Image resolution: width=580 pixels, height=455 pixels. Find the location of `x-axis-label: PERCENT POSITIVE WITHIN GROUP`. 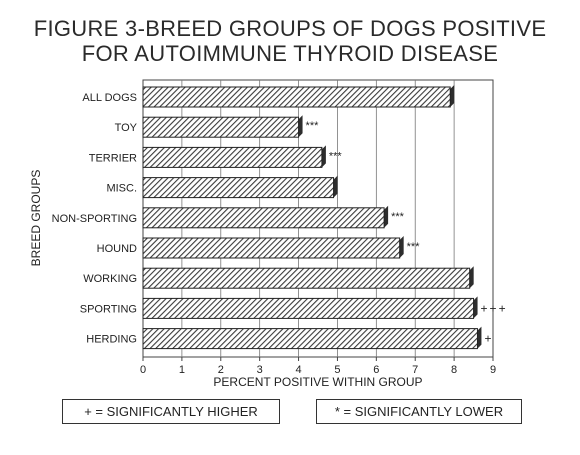

x-axis-label: PERCENT POSITIVE WITHIN GROUP is located at coordinates (317, 382).